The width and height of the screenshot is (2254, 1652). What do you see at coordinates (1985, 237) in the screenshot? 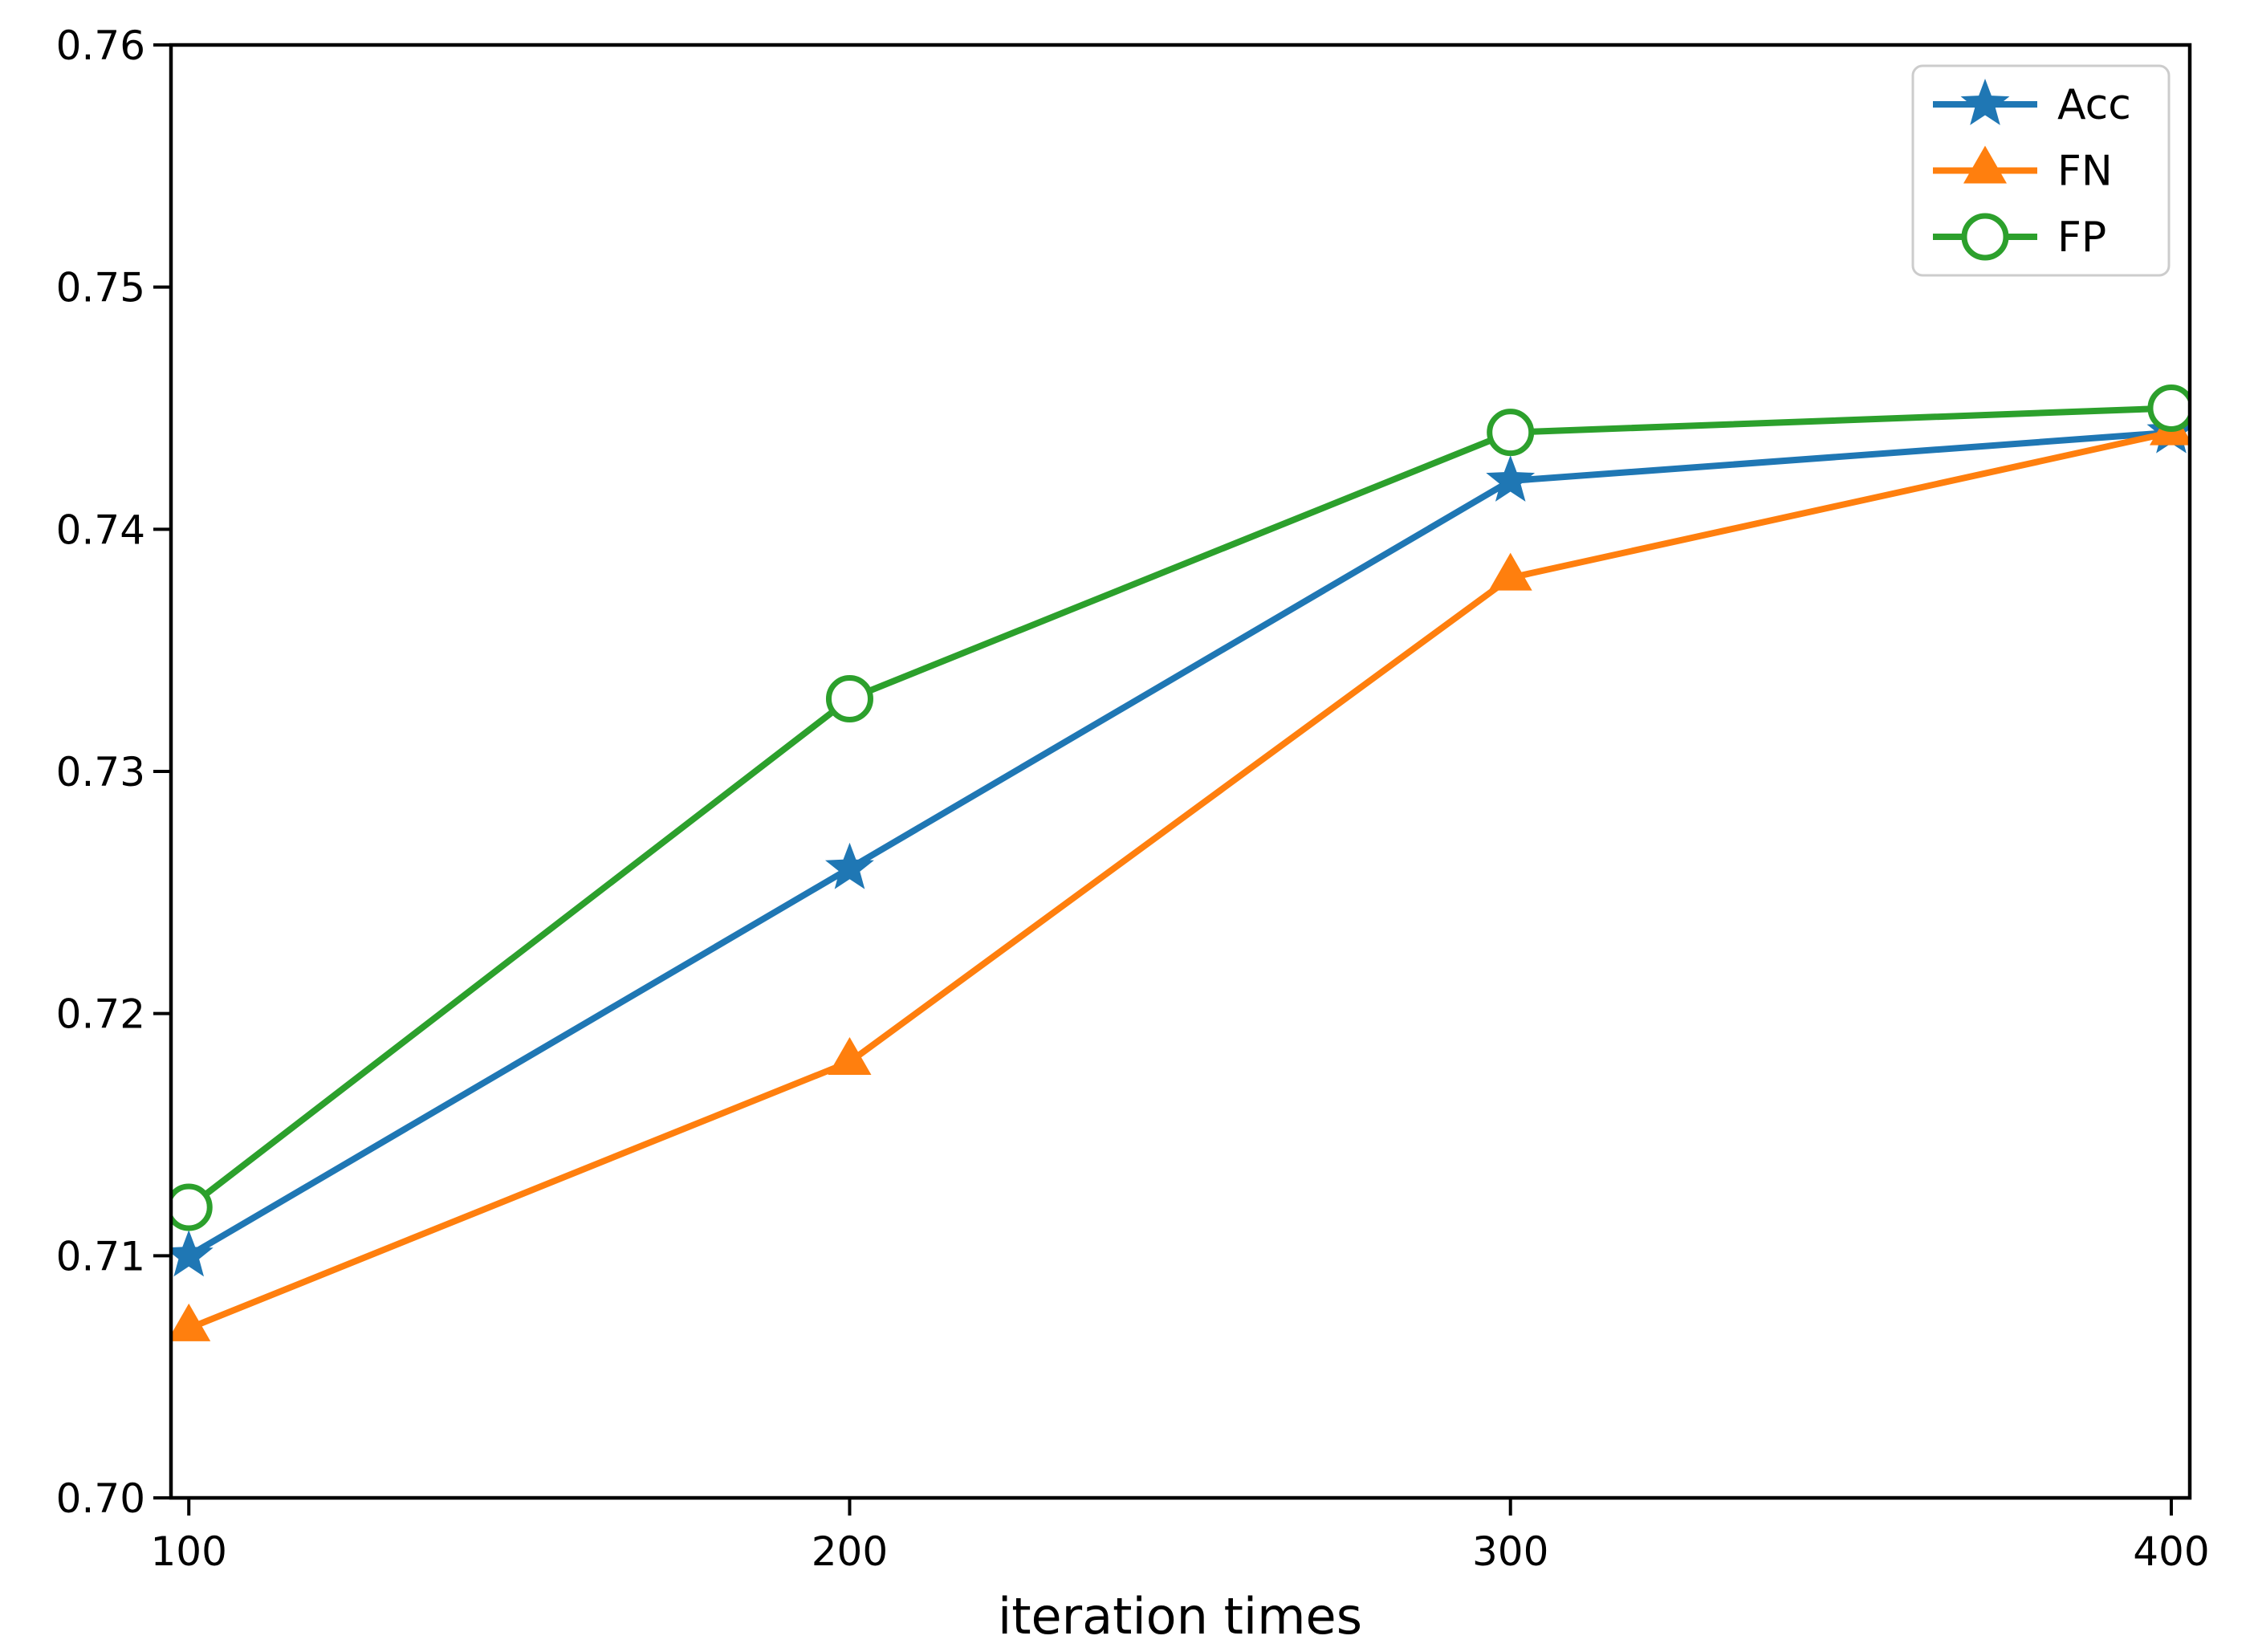
I see `legend-circle-open-icon` at bounding box center [1985, 237].